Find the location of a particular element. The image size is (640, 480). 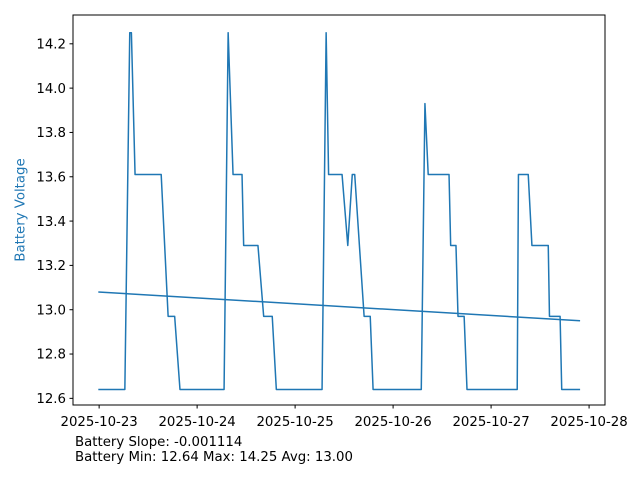

y-tick-label: 13.2 is located at coordinates (51, 266).